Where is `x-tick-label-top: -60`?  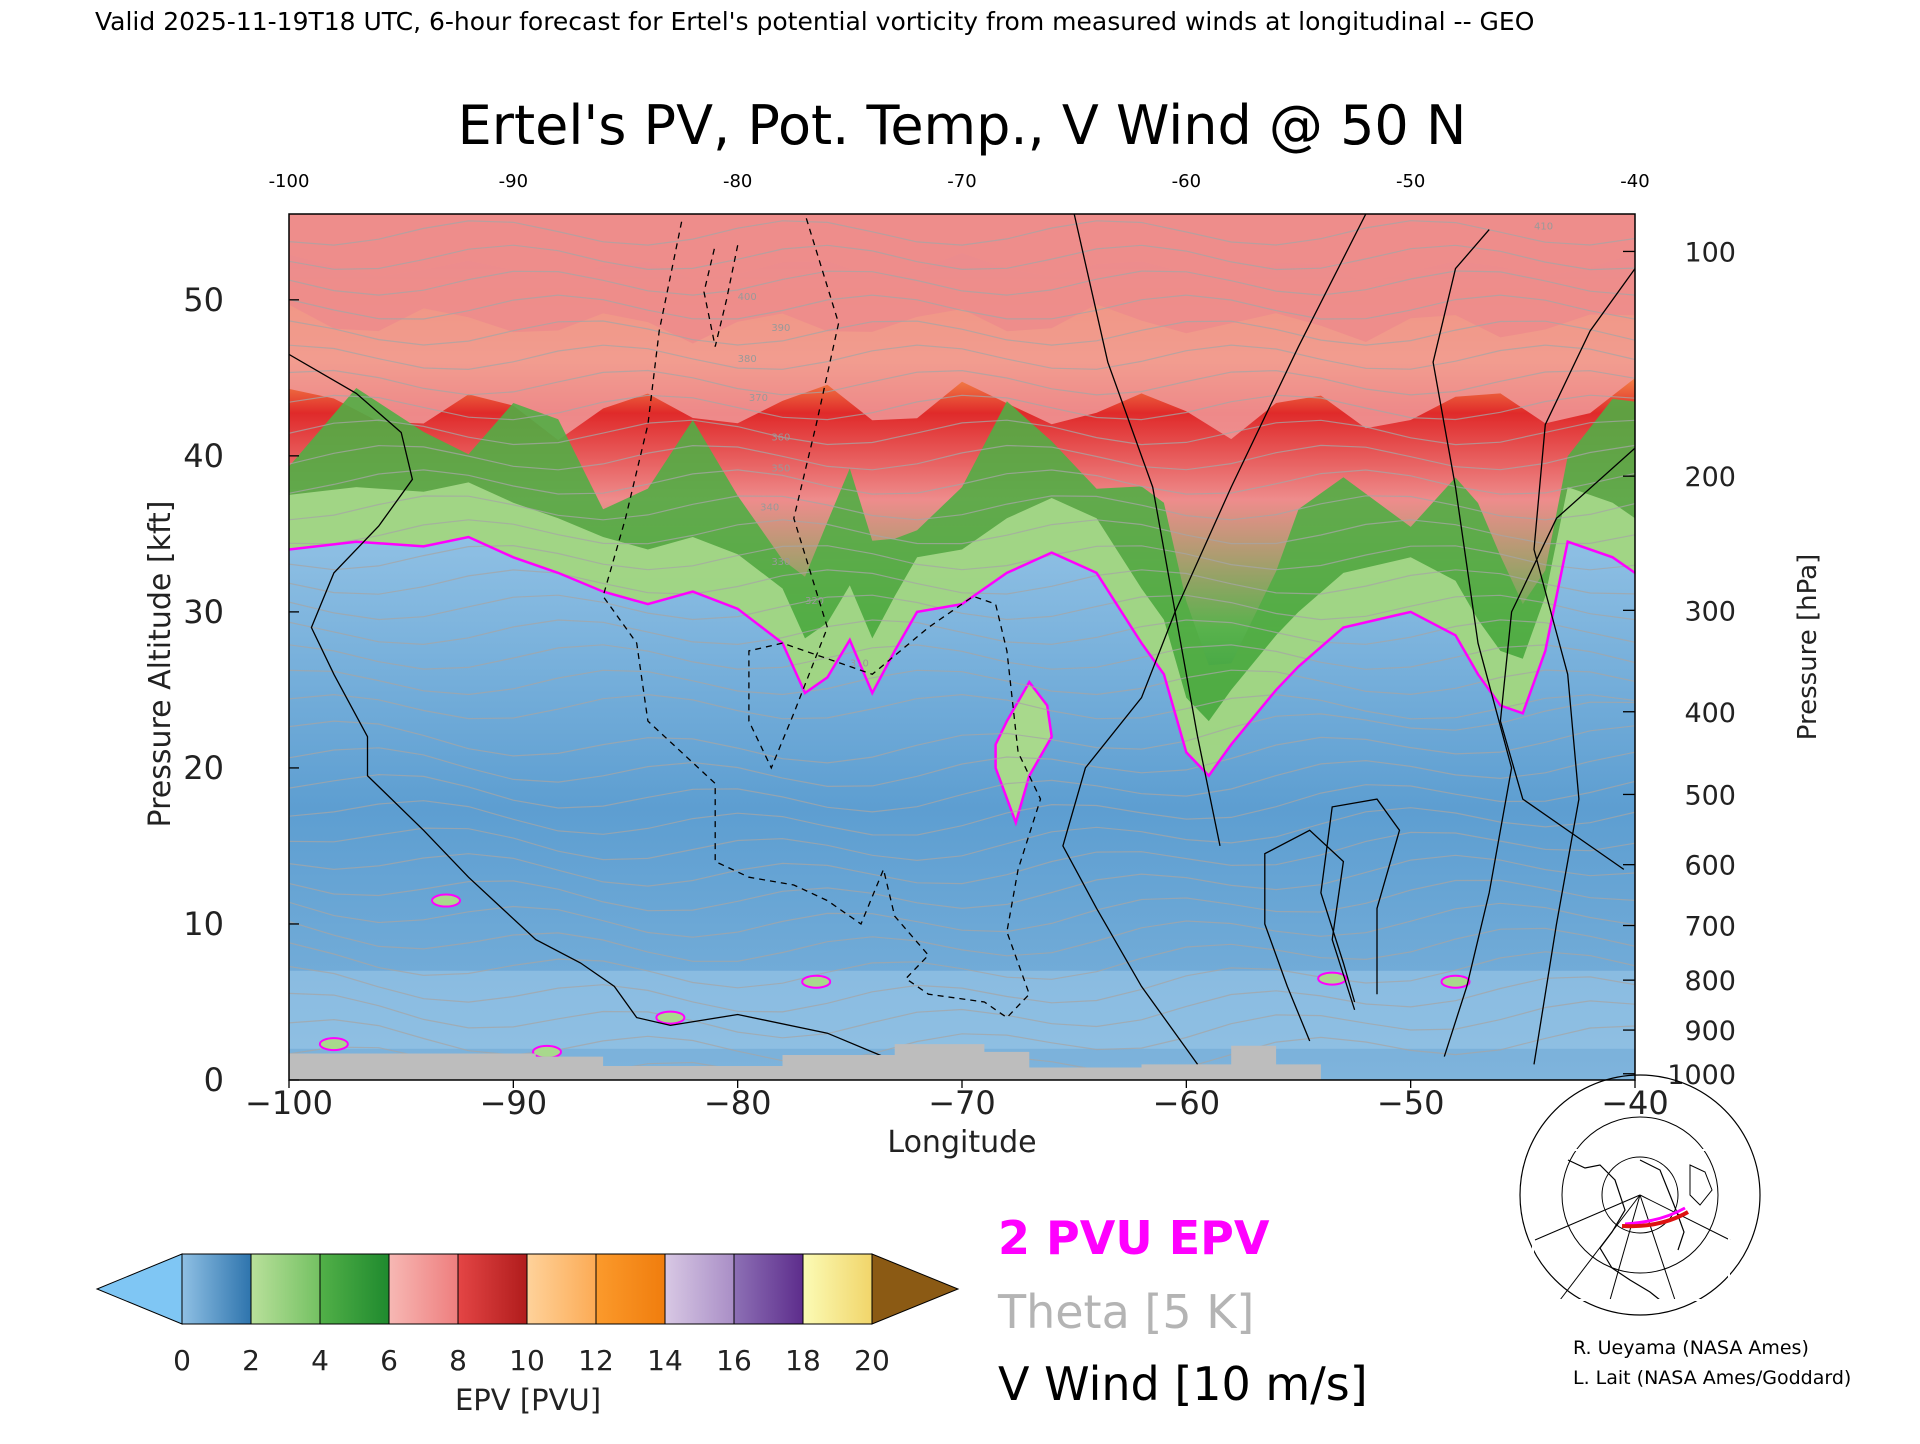 x-tick-label-top: -60 is located at coordinates (1186, 181).